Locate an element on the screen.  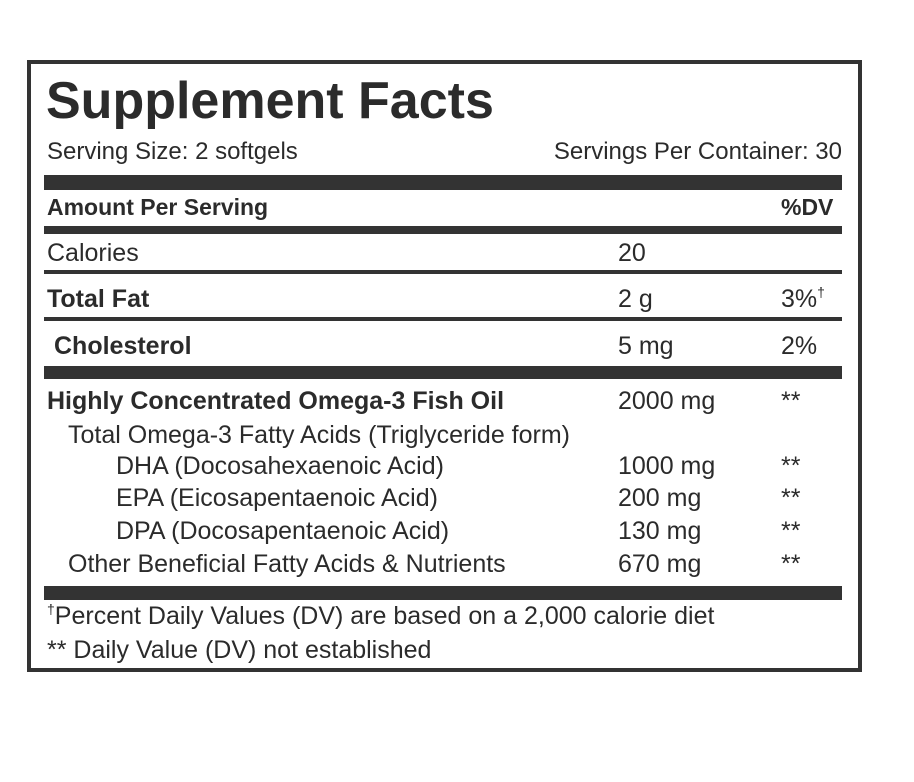
nutrient-name: Cholesterol is located at coordinates (123, 346).